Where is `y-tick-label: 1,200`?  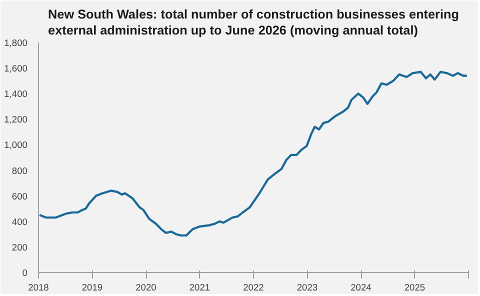 y-tick-label: 1,200 is located at coordinates (16, 119).